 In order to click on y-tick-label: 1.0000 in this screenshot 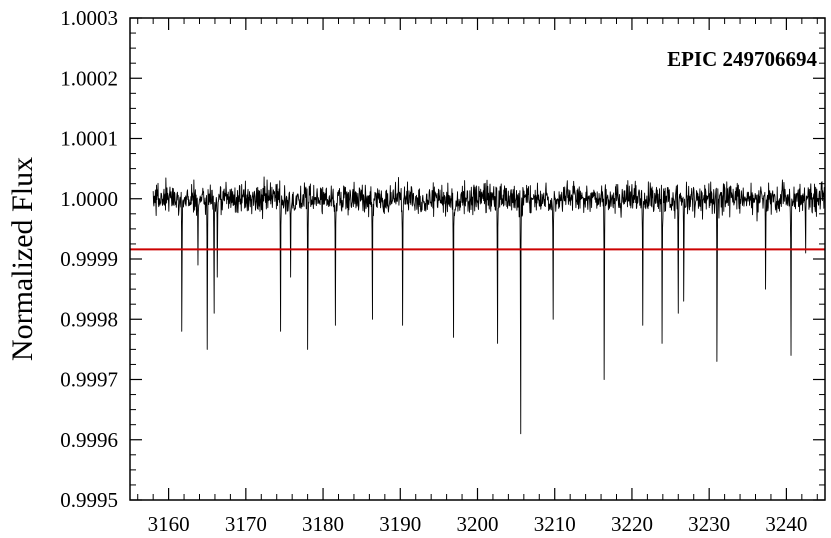, I will do `click(89, 199)`.